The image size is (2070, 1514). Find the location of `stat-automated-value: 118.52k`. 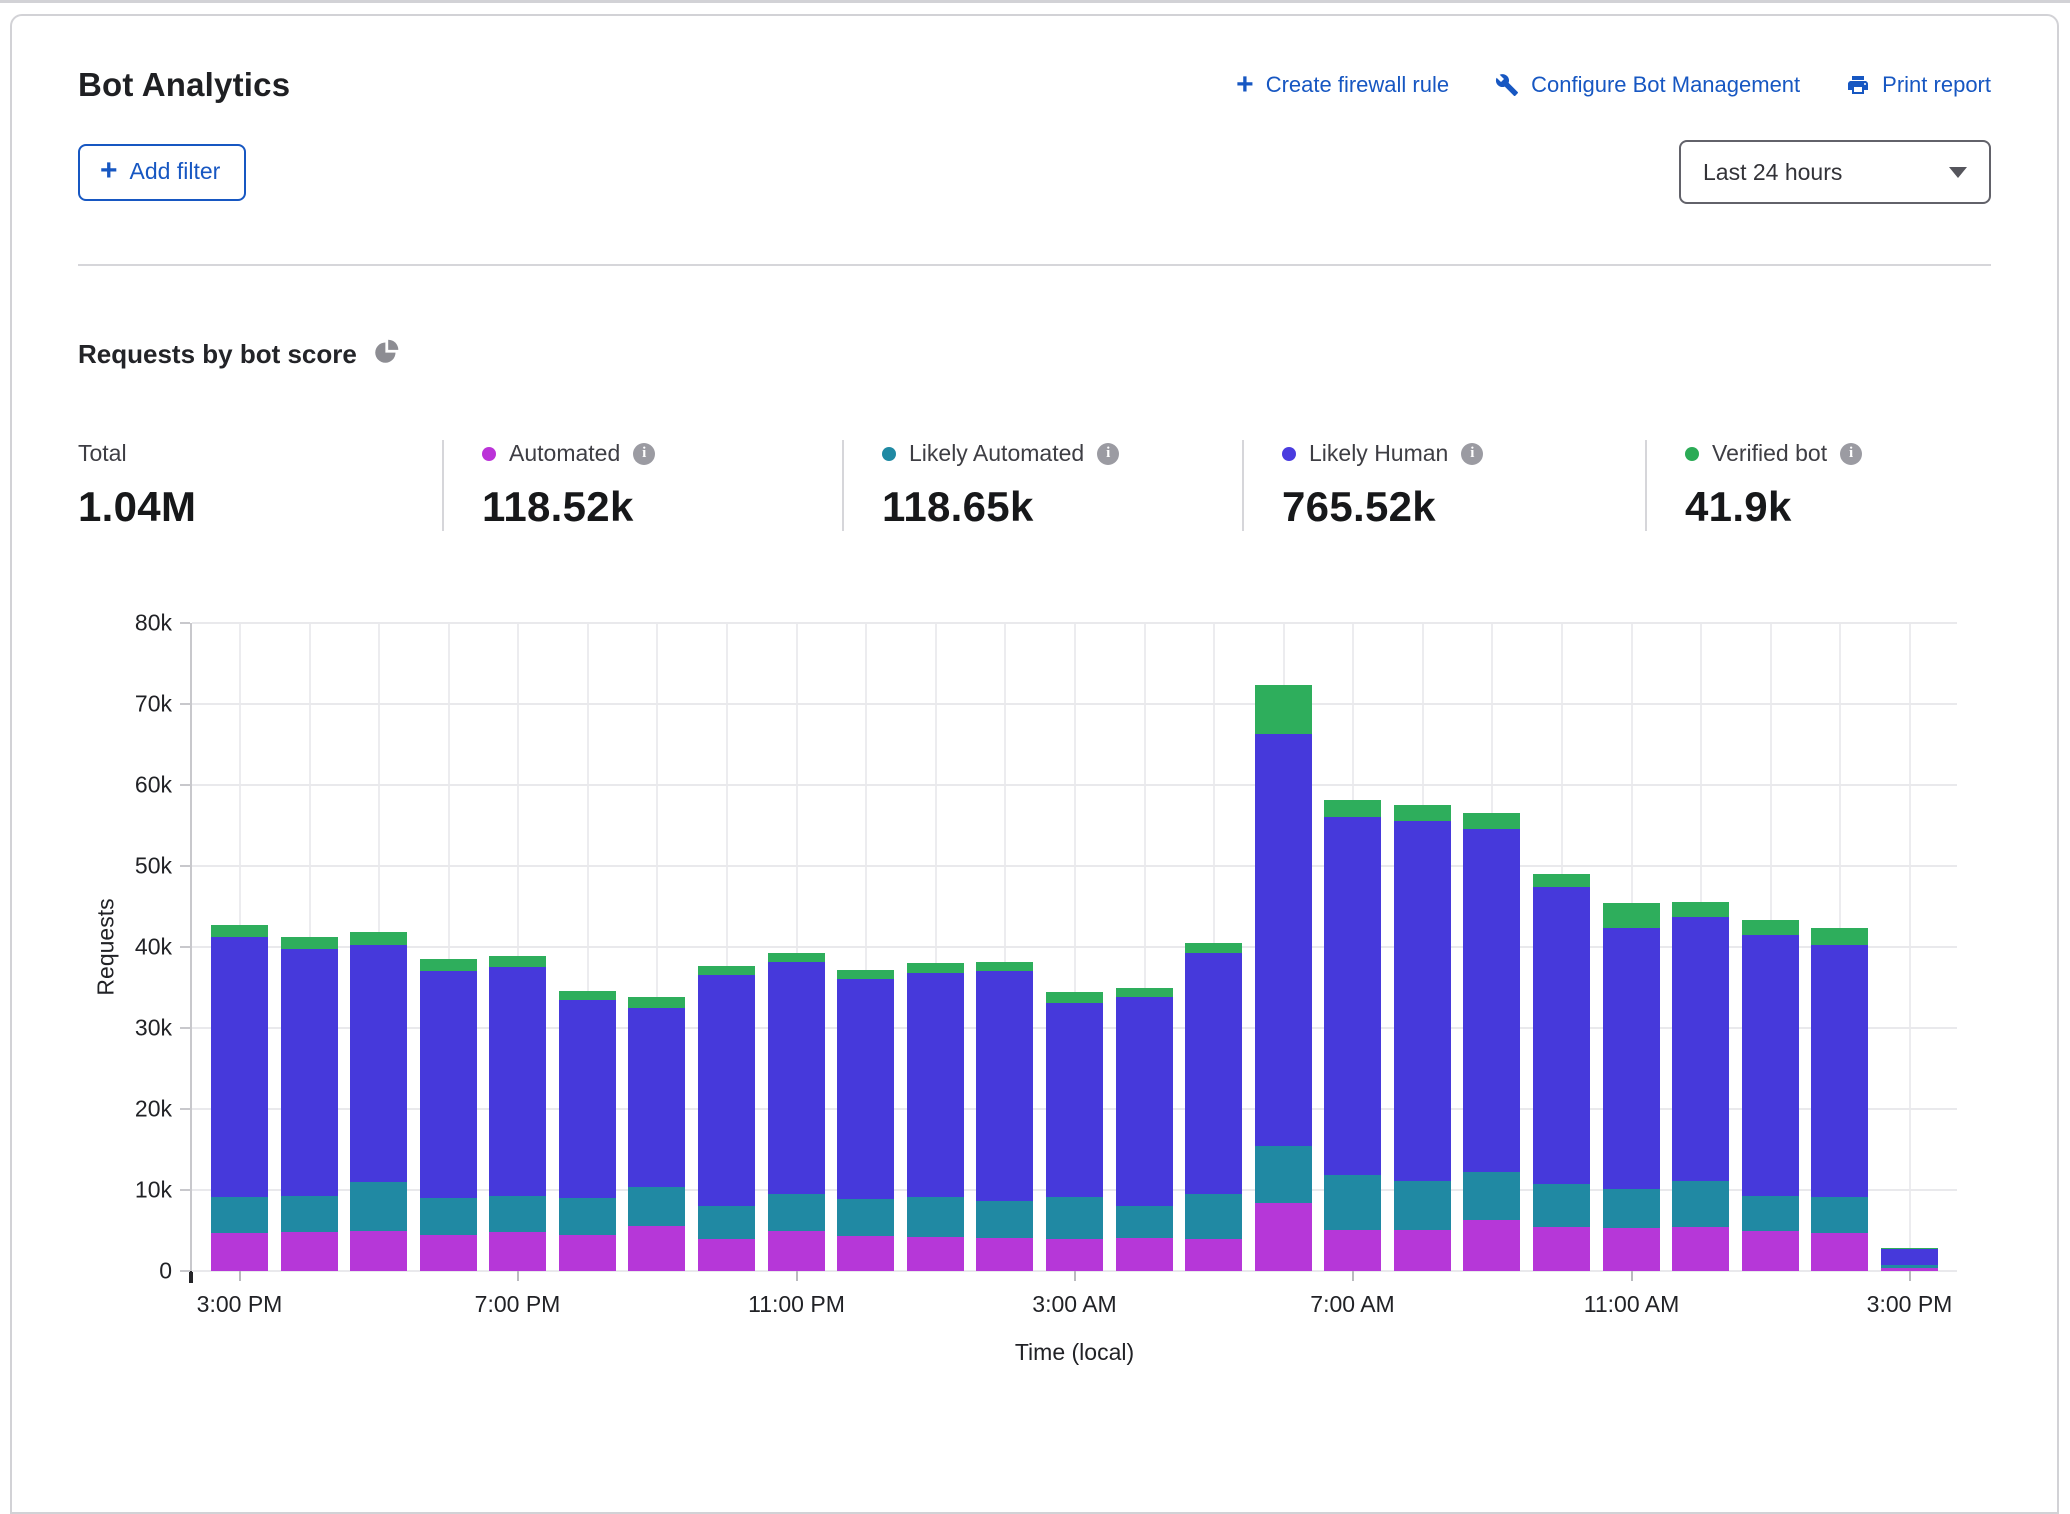

stat-automated-value: 118.52k is located at coordinates (558, 506).